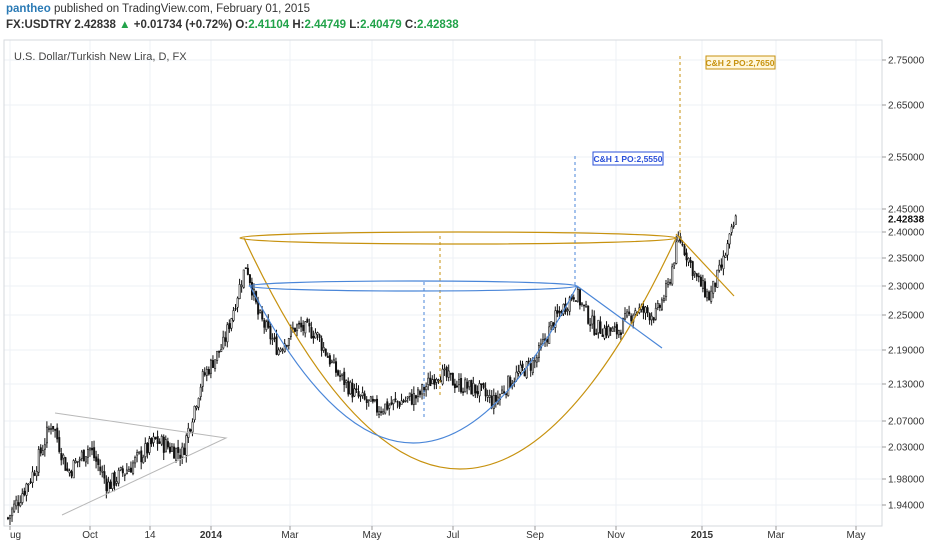 Image resolution: width=932 pixels, height=555 pixels. I want to click on price-tick-label: 2.07000, so click(906, 422).